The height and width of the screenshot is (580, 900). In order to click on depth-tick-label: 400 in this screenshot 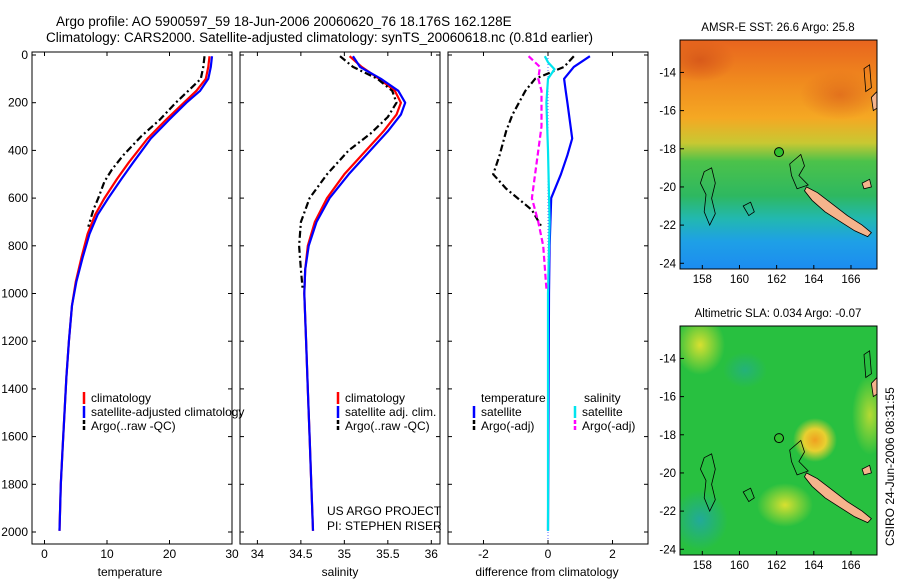, I will do `click(18, 150)`.